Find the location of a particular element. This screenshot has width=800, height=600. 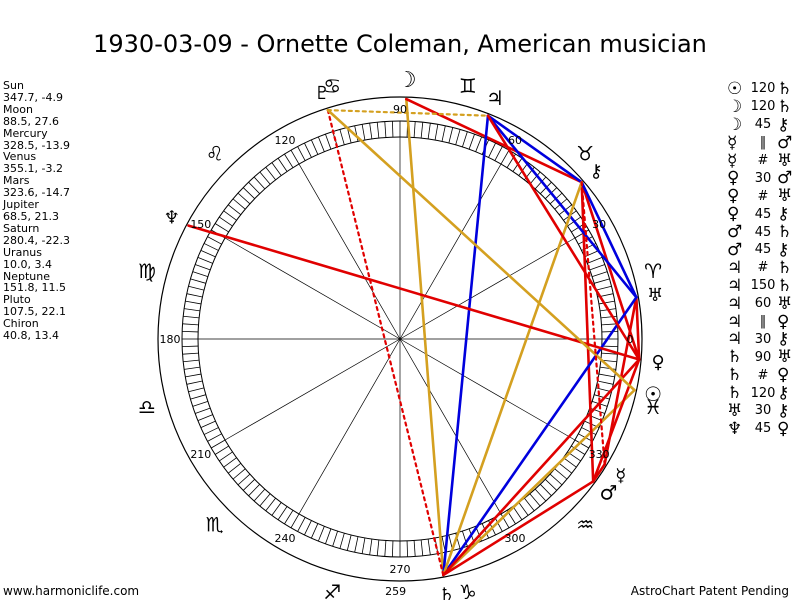

planet-name-jupiter: Jupiter is located at coordinates (21, 205).